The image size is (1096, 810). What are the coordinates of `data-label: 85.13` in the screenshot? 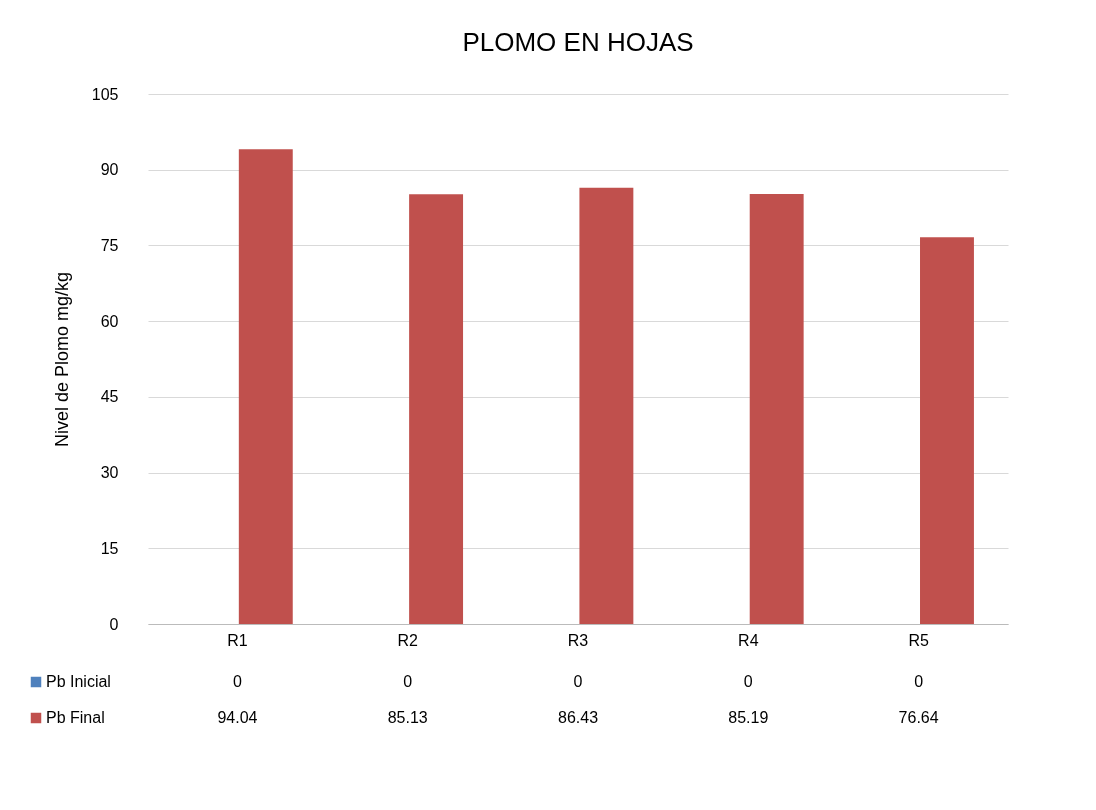 It's located at (407, 717).